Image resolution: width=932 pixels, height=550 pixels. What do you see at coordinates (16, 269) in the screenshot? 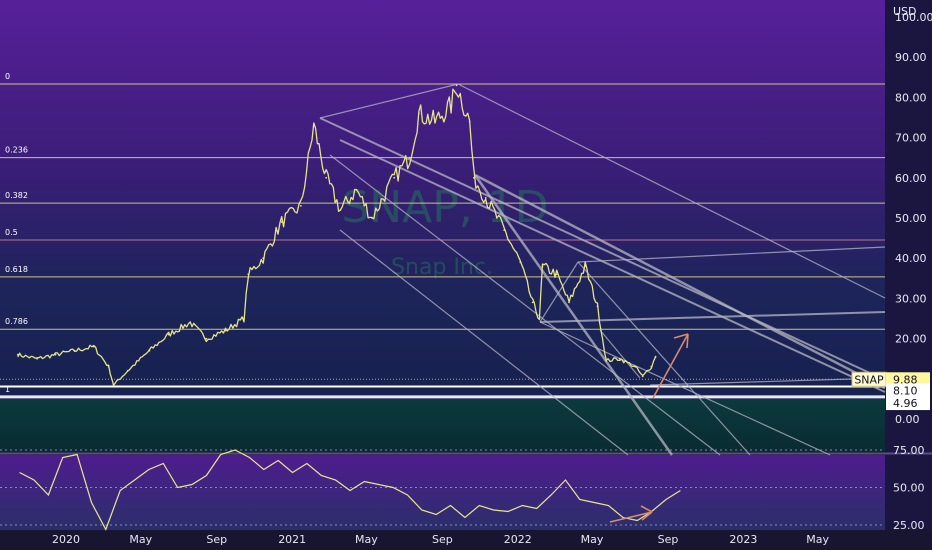
I see `fib-label: 0.618` at bounding box center [16, 269].